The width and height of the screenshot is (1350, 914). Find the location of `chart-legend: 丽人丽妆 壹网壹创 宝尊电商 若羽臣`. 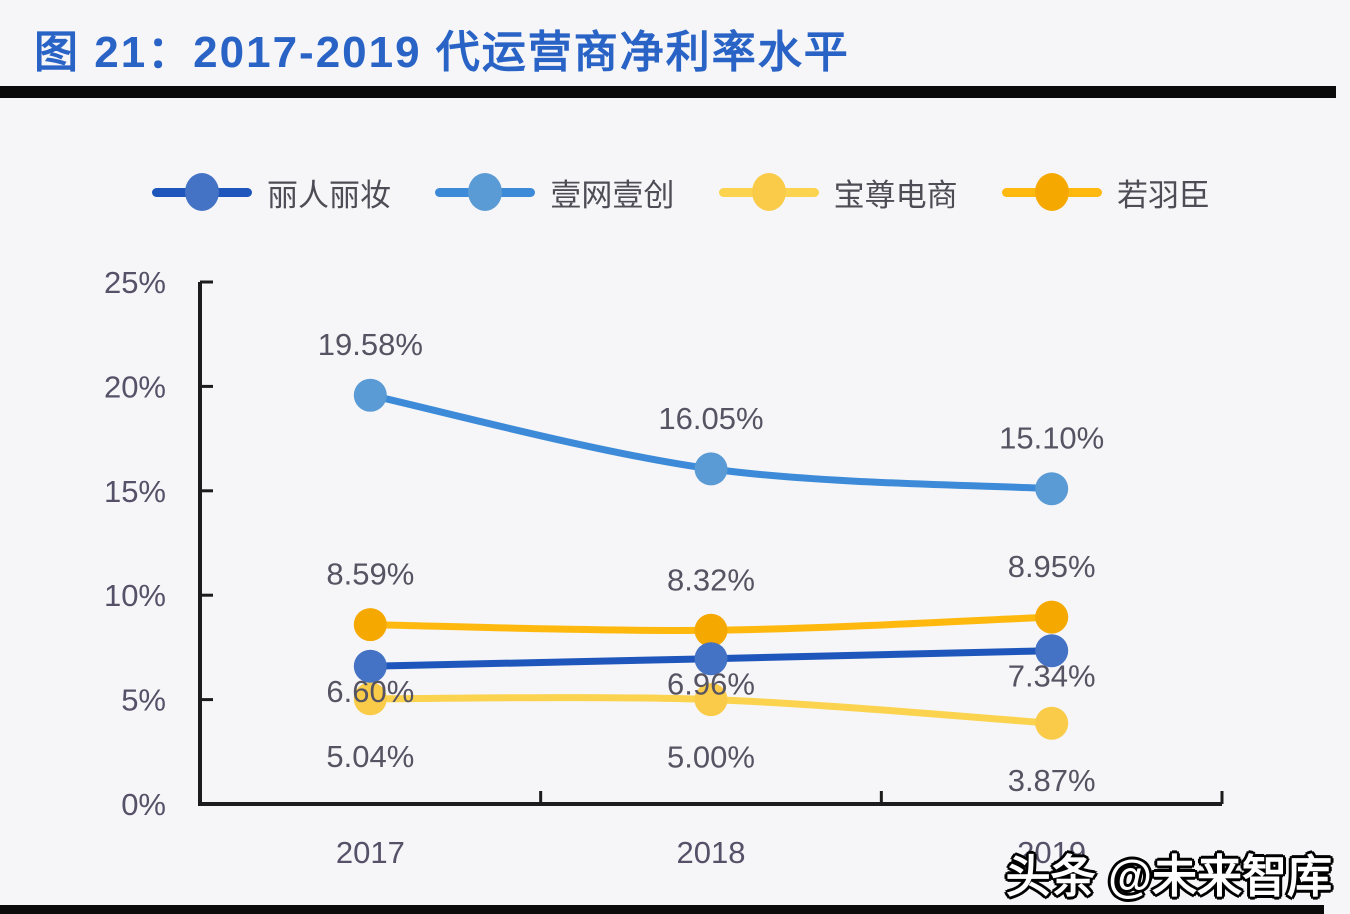

chart-legend: 丽人丽妆 壹网壹创 宝尊电商 若羽臣 is located at coordinates (681, 192).